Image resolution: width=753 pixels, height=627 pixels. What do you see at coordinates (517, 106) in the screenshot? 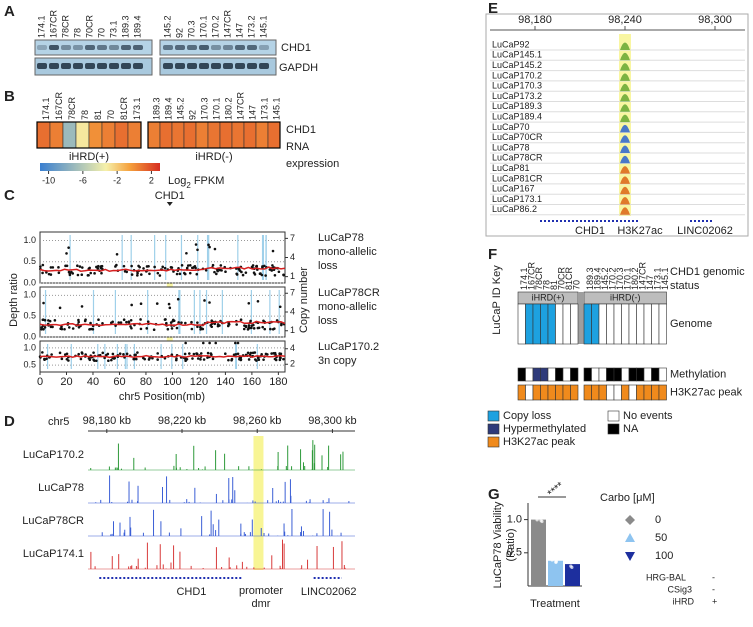
I see `sample-label: LuCaP189.3` at bounding box center [517, 106].